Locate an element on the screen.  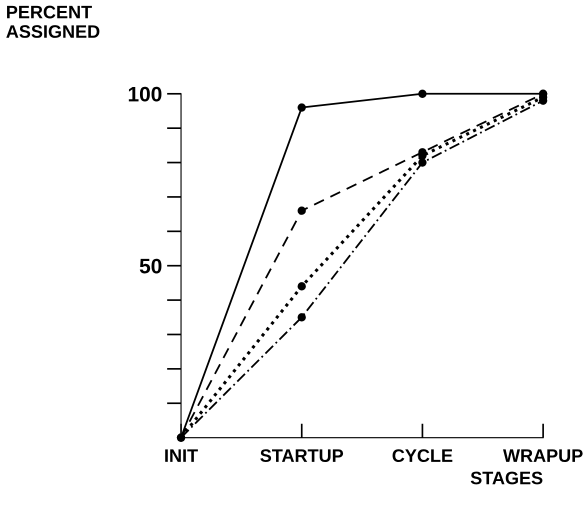
x-tick-label: CYCLE is located at coordinates (422, 455).